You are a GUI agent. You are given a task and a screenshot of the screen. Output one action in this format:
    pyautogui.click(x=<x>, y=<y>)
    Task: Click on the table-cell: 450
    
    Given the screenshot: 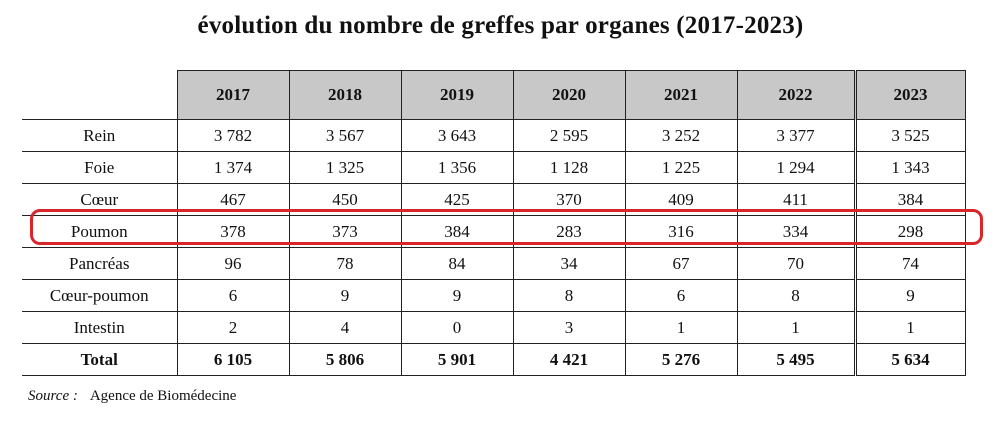 What is the action you would take?
    pyautogui.click(x=344, y=199)
    